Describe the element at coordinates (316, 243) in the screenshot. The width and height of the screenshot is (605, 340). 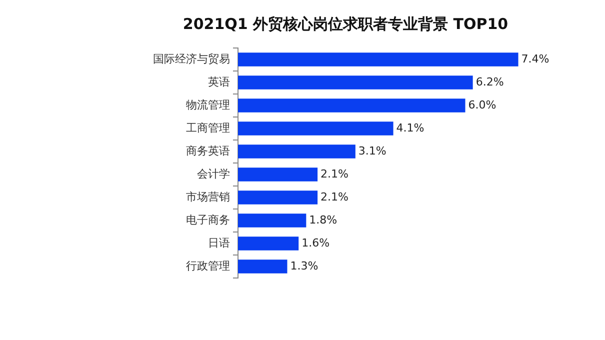
I see `data-label: 1.6%` at that location.